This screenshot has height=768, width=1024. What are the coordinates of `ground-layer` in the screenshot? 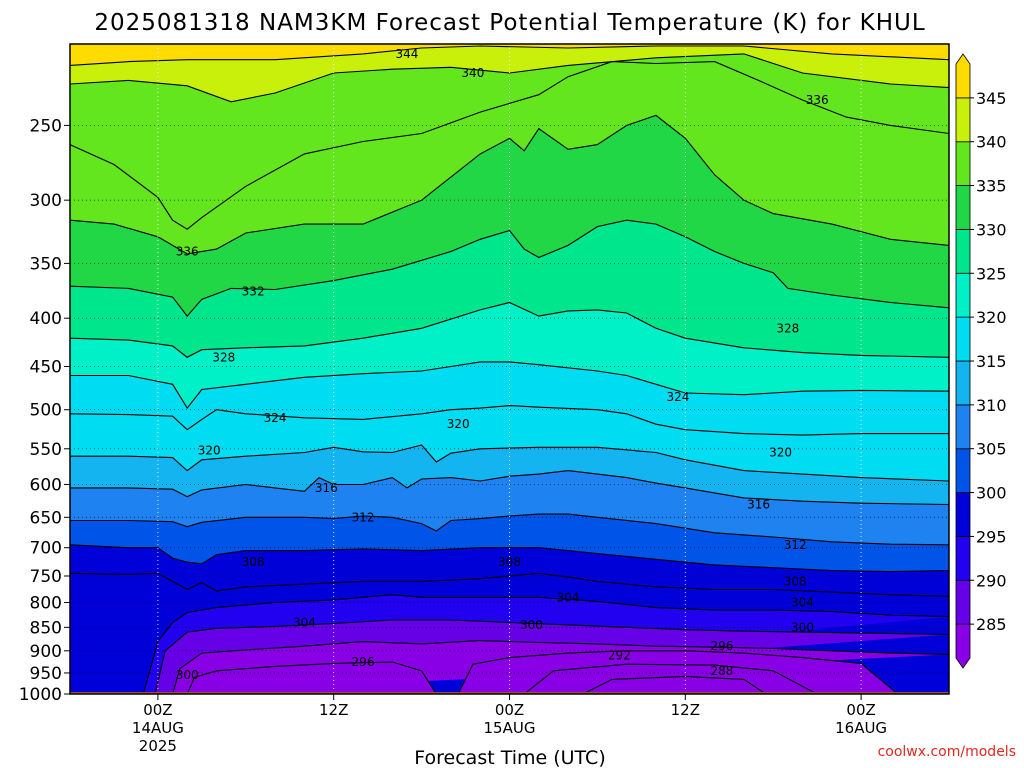 It's located at (509, 693).